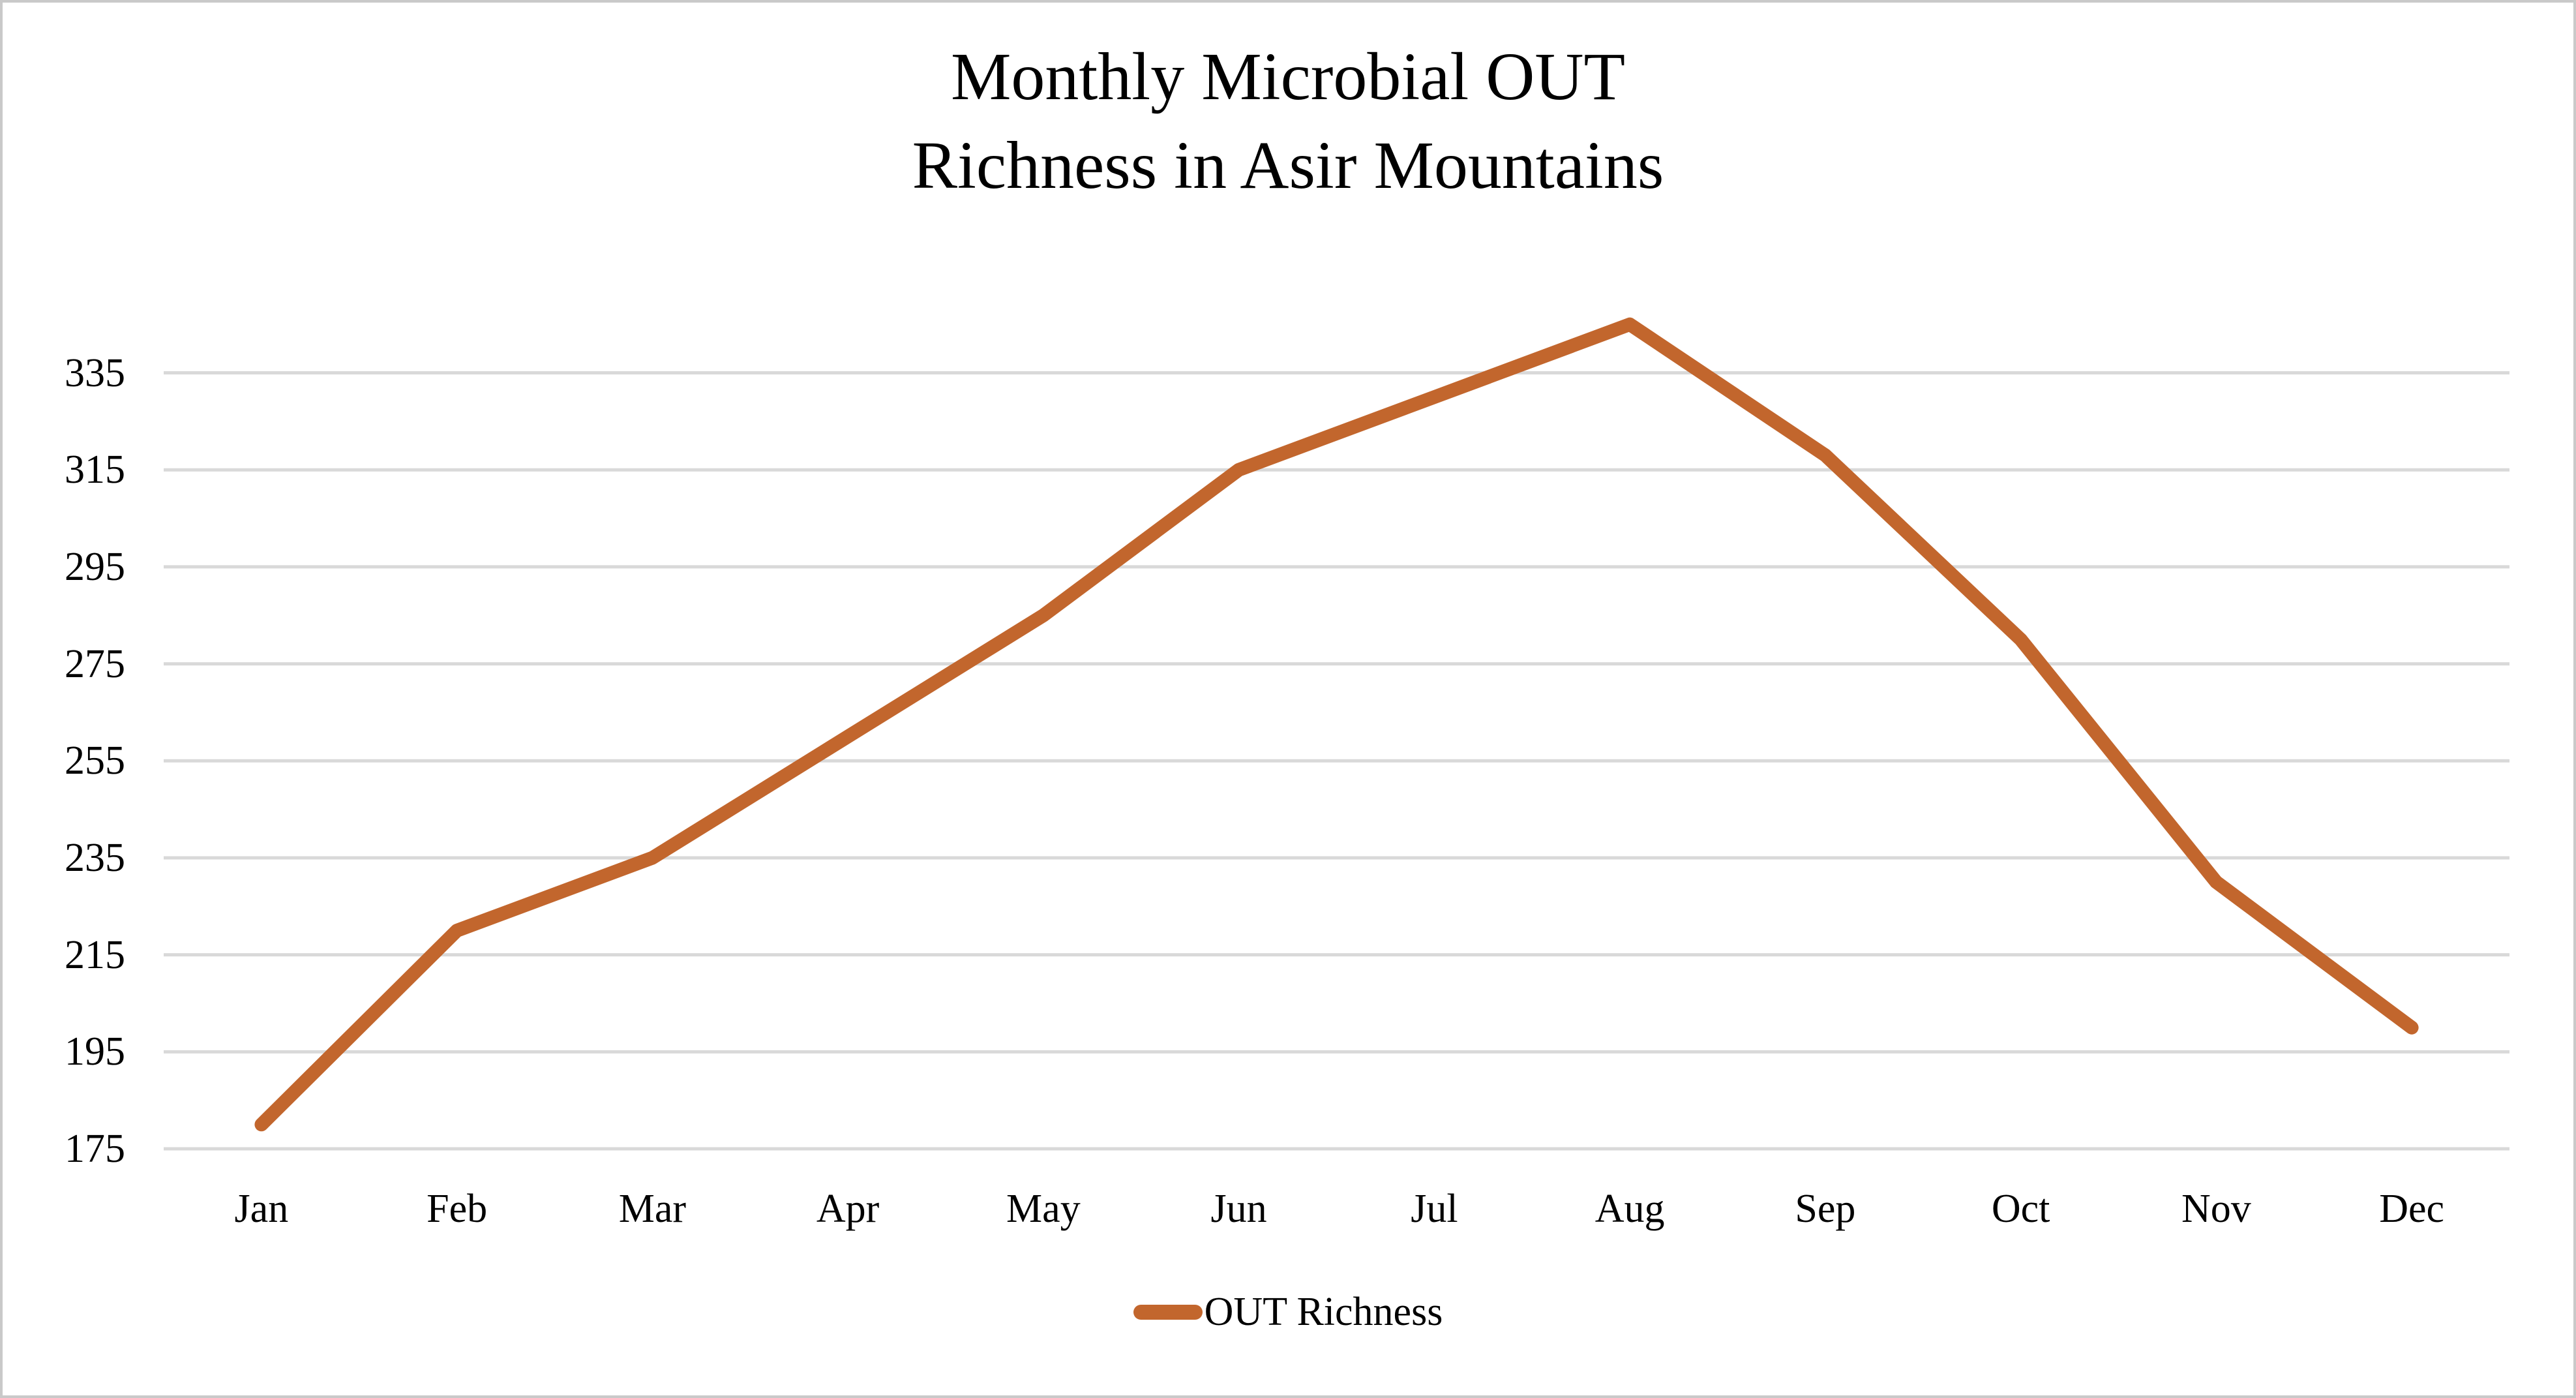 The height and width of the screenshot is (1398, 2576). What do you see at coordinates (1168, 1312) in the screenshot?
I see `legend-line-swatch` at bounding box center [1168, 1312].